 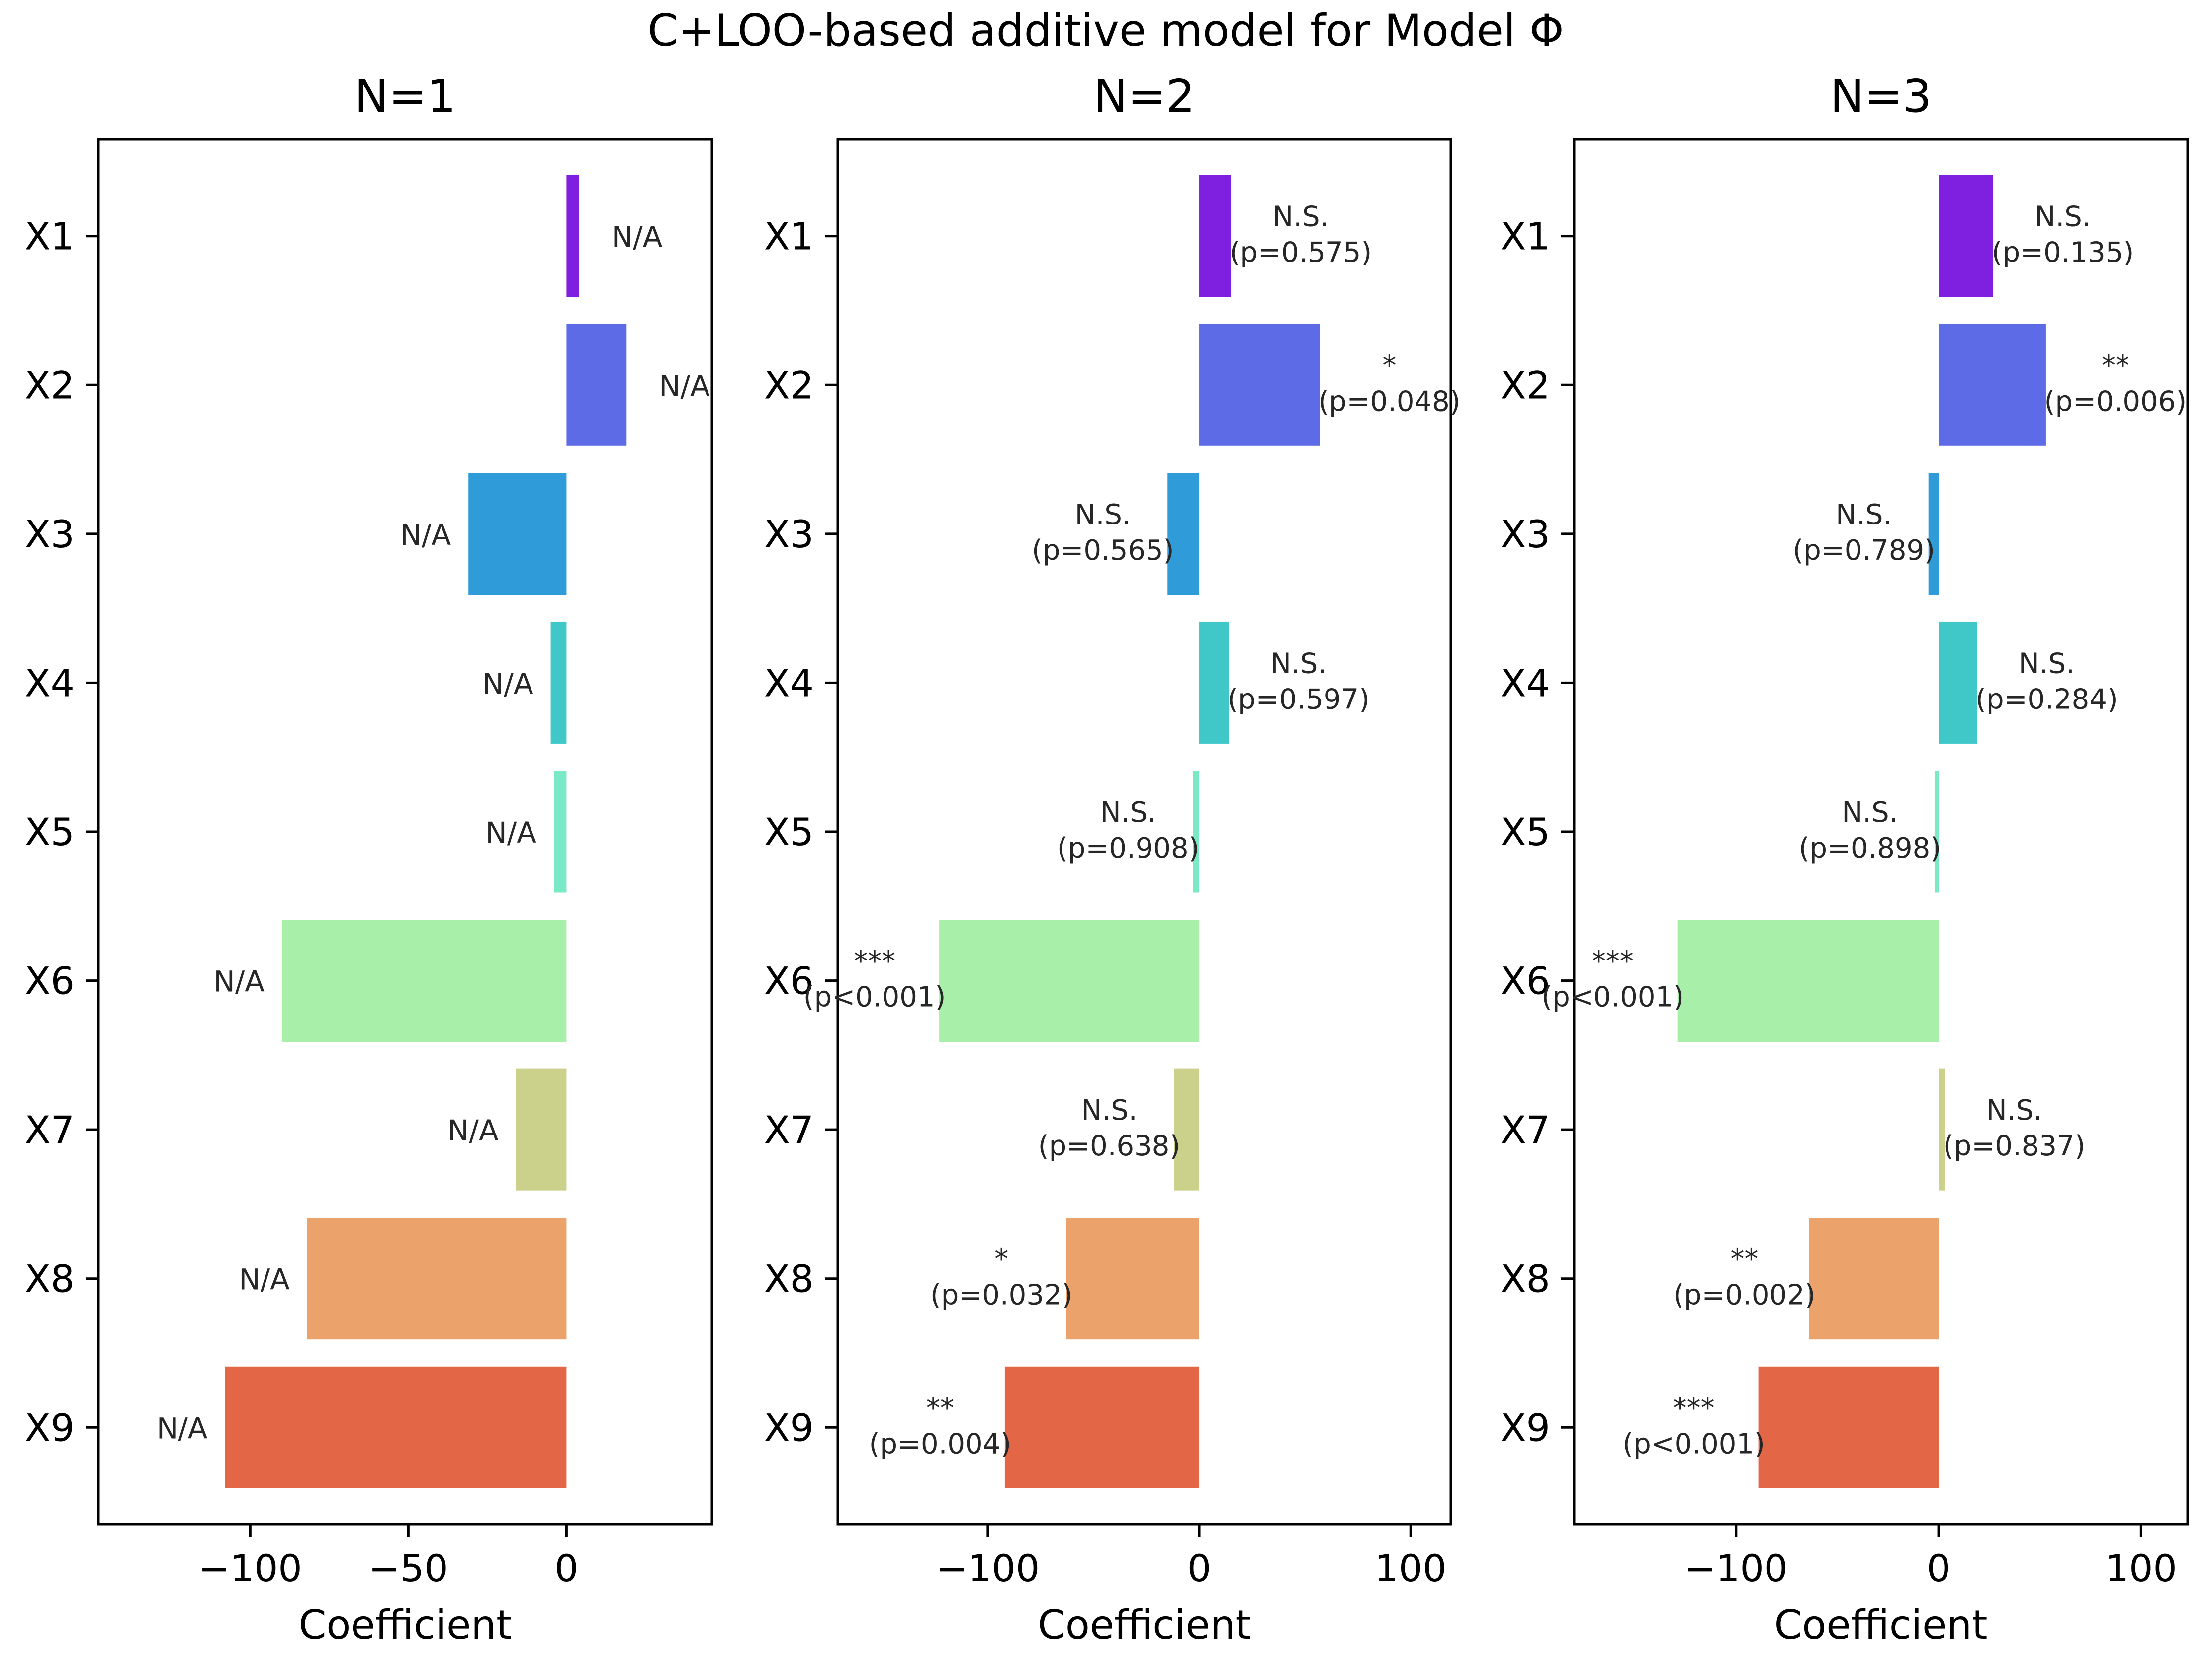 I want to click on significance-x2-panel-3: **, so click(x=2115, y=365).